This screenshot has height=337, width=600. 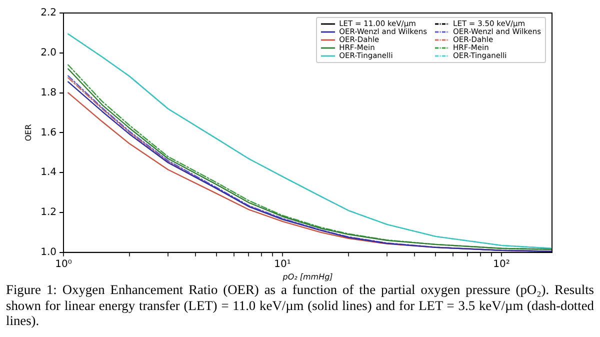 I want to click on caption: Figure 1: Oxygen Enhancement Ratio (OER) as a function of the partial oxygen pressure (pO₂). Results shown for linear energy transfer (LET) = 11.0 keV/µm (solid lines) and for LET = 3.5 keV/µm (dash-dotted lines)., so click(x=300, y=305).